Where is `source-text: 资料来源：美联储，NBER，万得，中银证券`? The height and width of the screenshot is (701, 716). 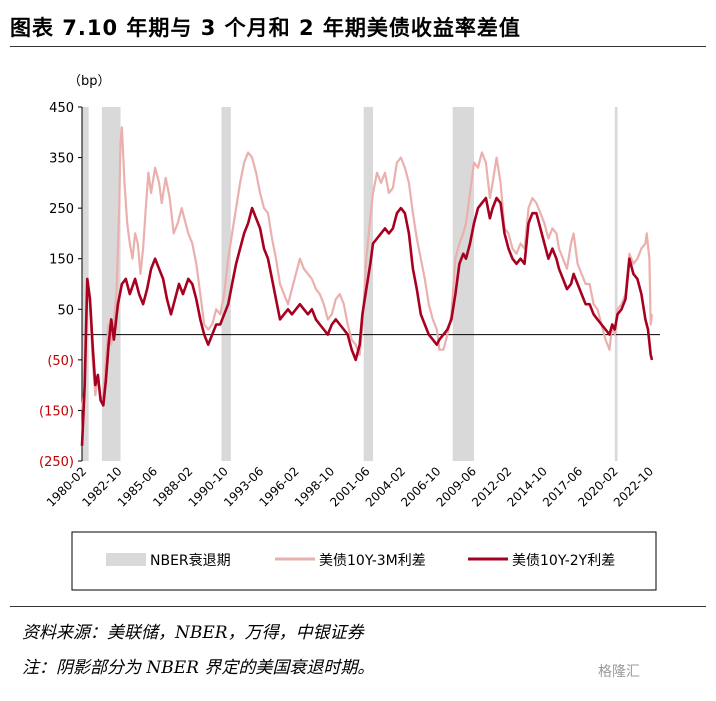 source-text: 资料来源：美联储，NBER，万得，中银证券 is located at coordinates (193, 633).